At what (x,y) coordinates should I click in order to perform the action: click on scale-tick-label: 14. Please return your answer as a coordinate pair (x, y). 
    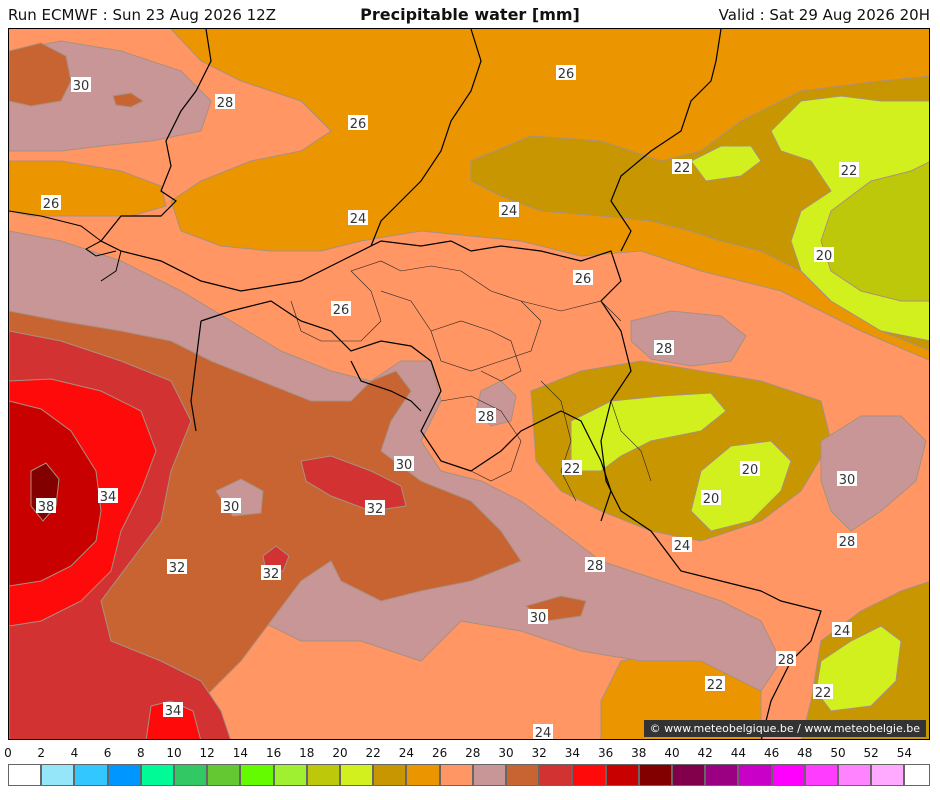
    Looking at the image, I should click on (240, 753).